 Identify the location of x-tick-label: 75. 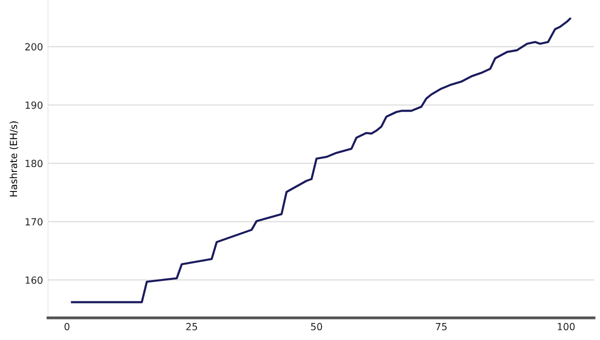
(441, 326).